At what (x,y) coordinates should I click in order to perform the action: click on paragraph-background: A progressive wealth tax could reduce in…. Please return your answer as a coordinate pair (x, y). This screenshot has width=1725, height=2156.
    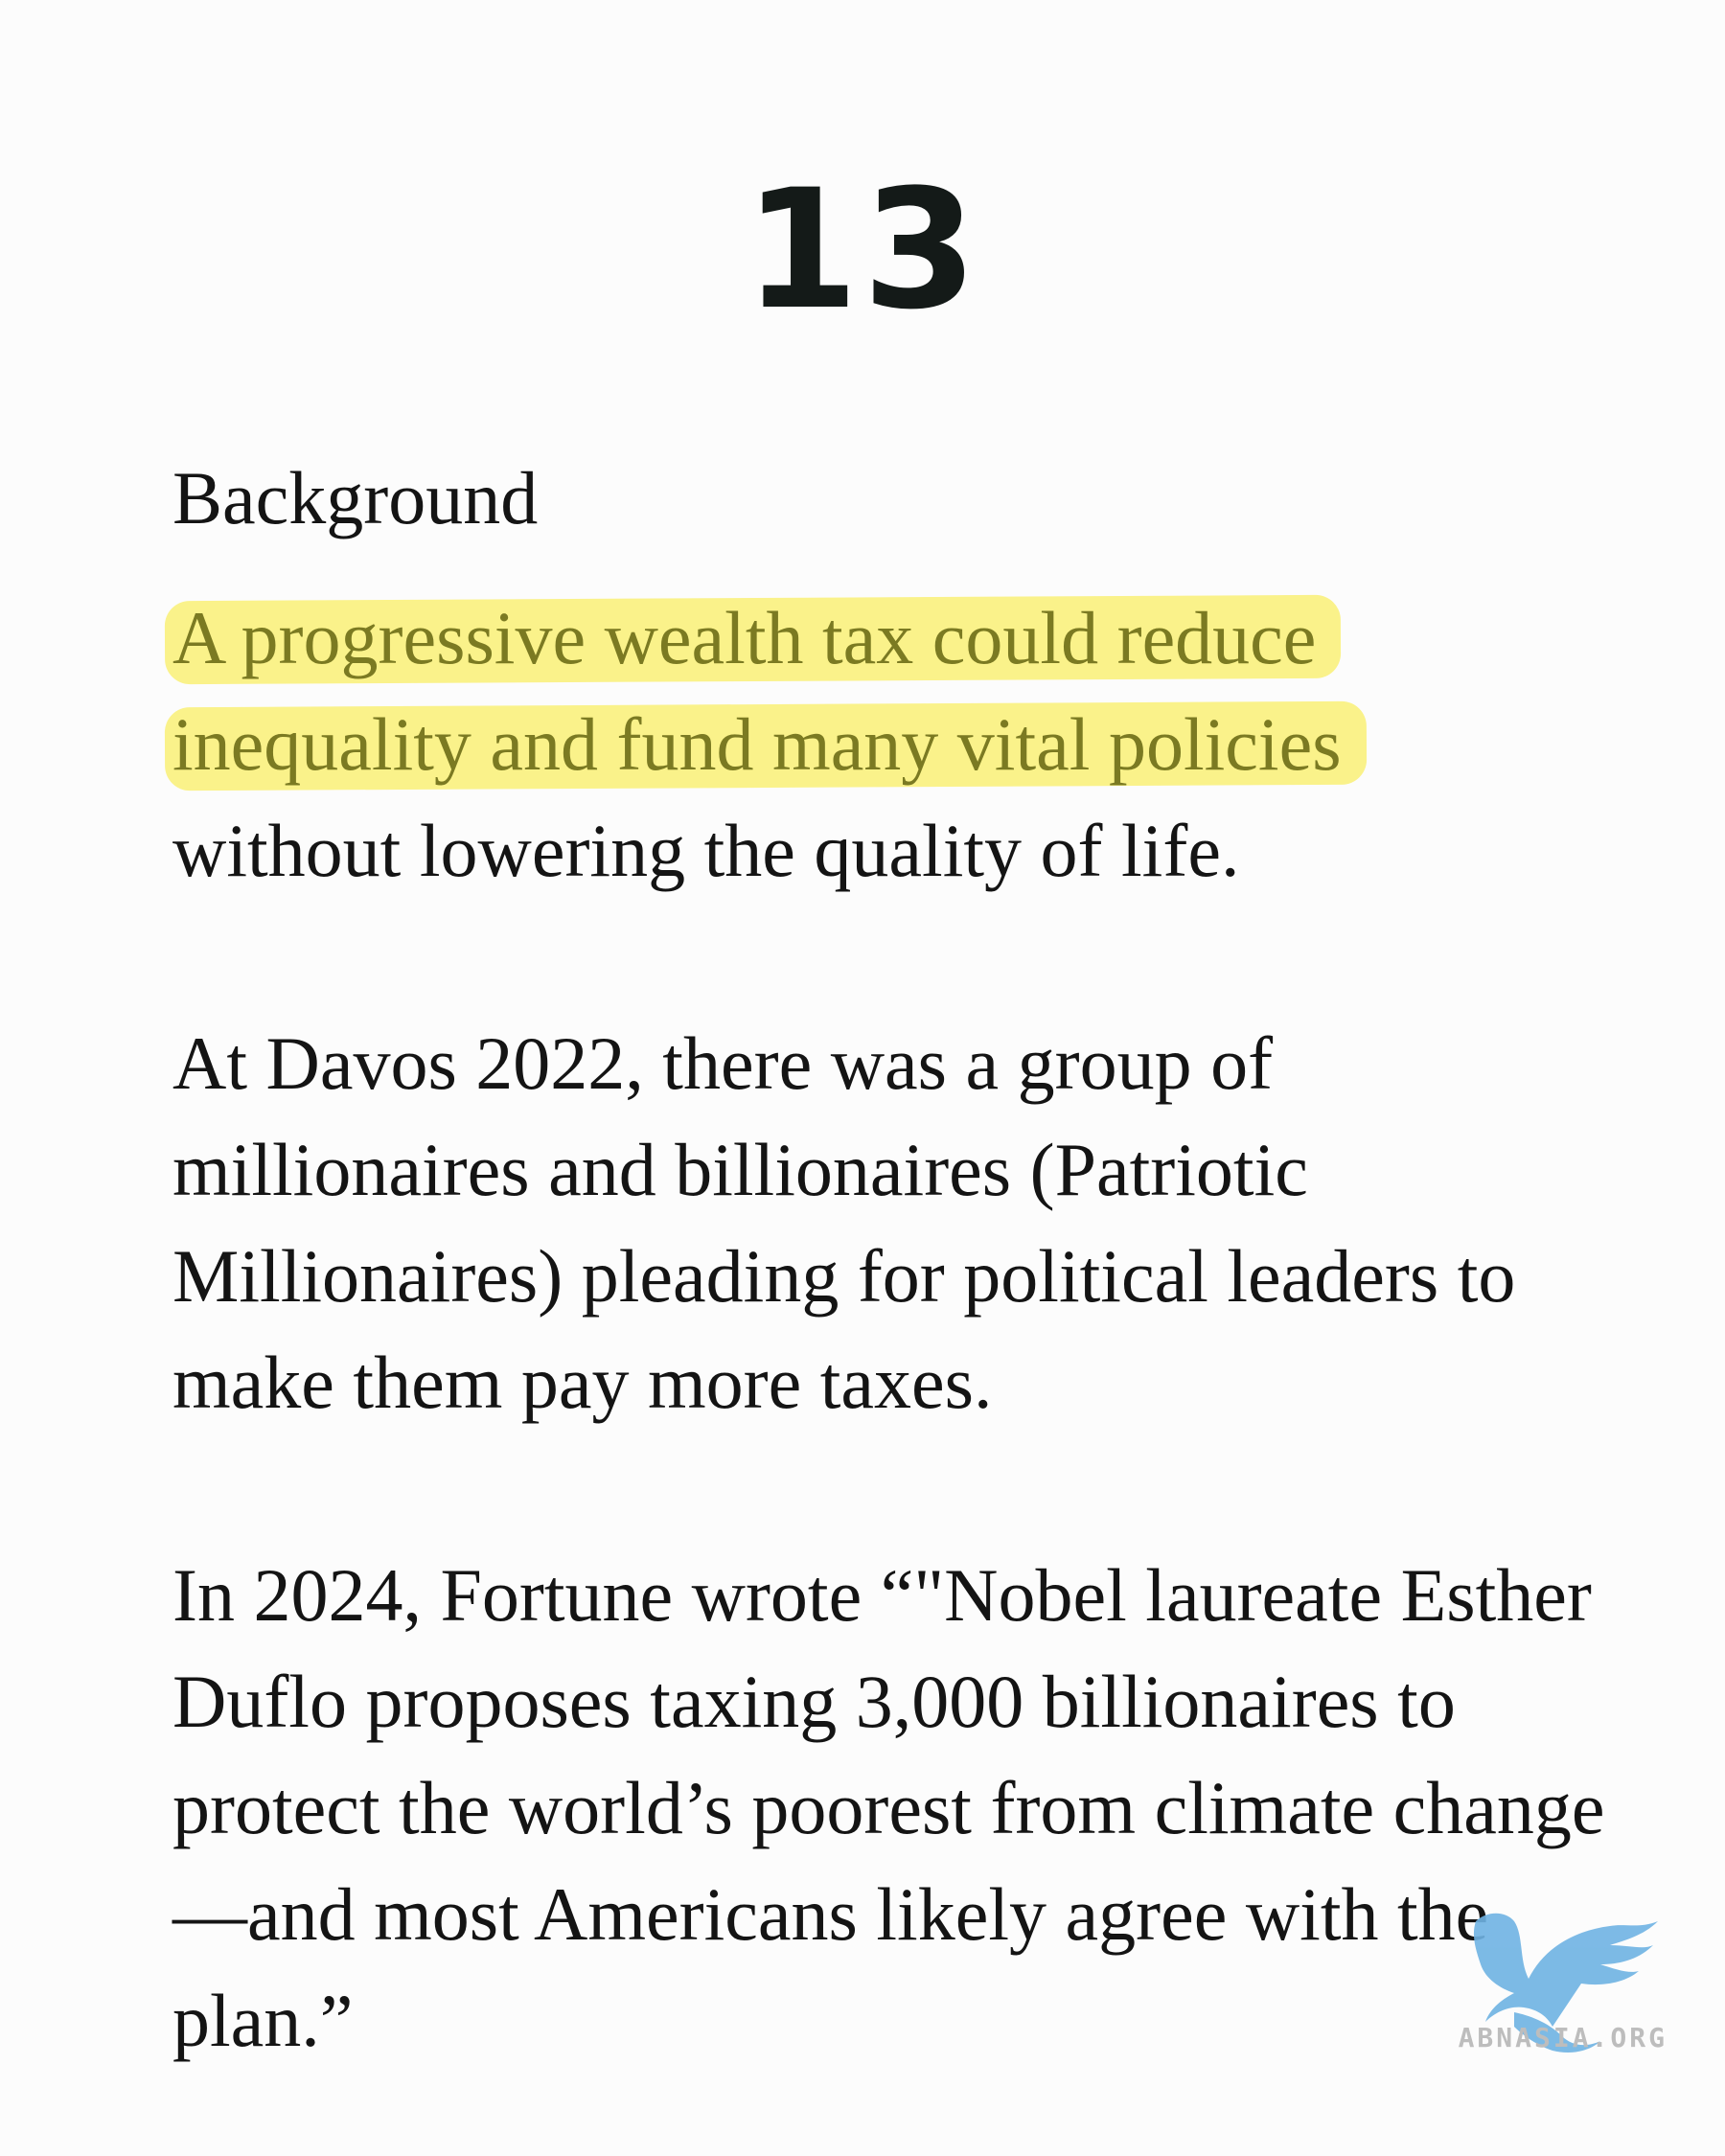
    Looking at the image, I should click on (910, 744).